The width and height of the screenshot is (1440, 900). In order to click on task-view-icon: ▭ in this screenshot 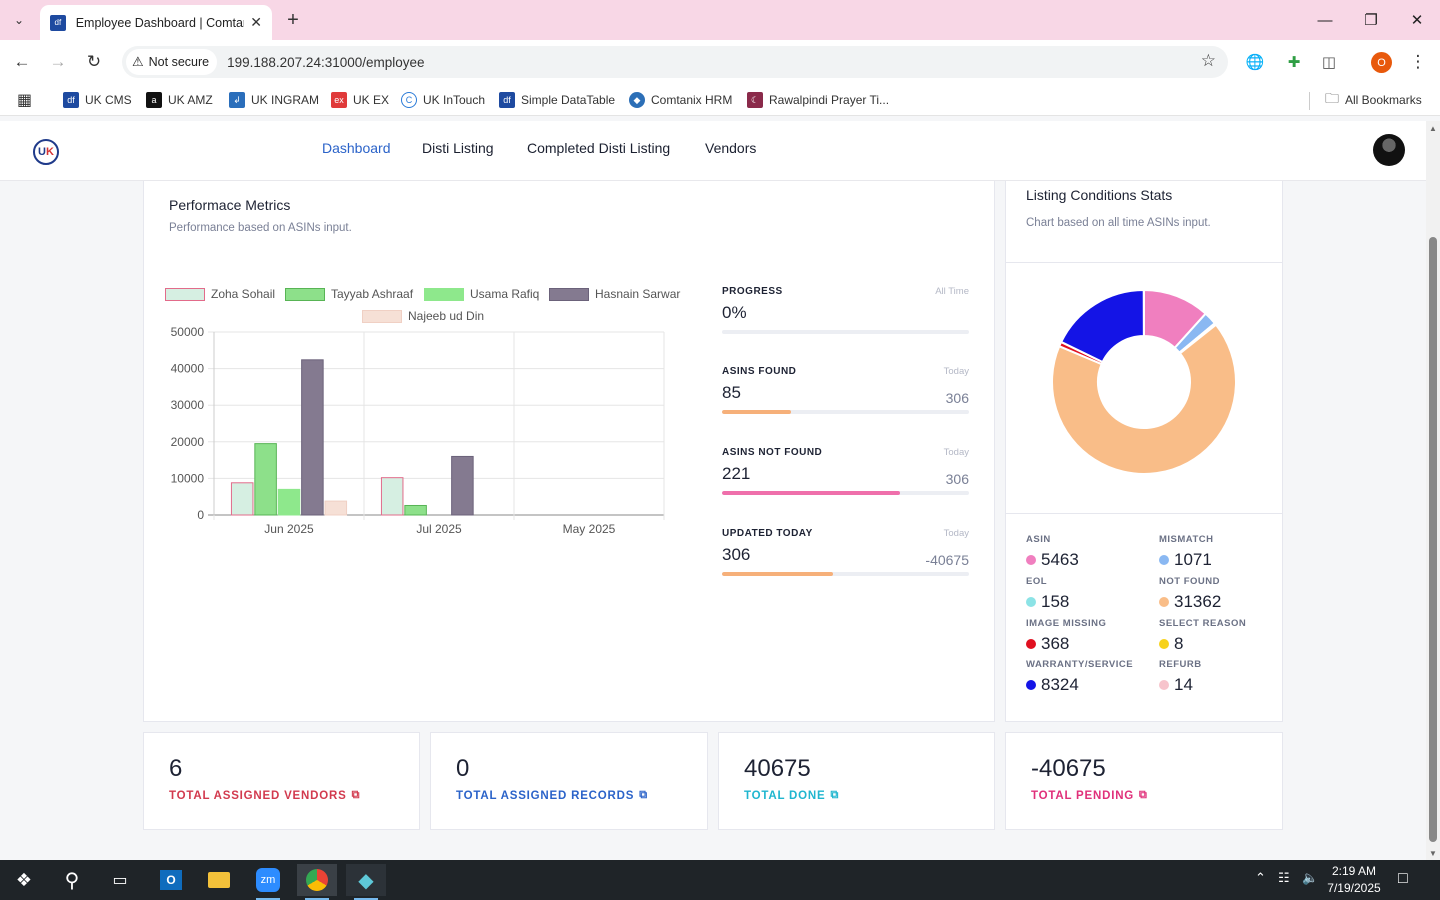, I will do `click(120, 880)`.